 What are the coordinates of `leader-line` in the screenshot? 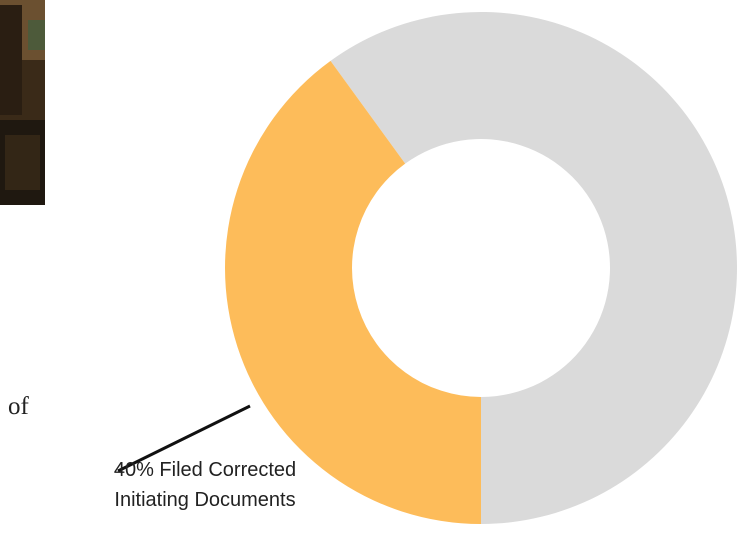 It's located at (184, 438).